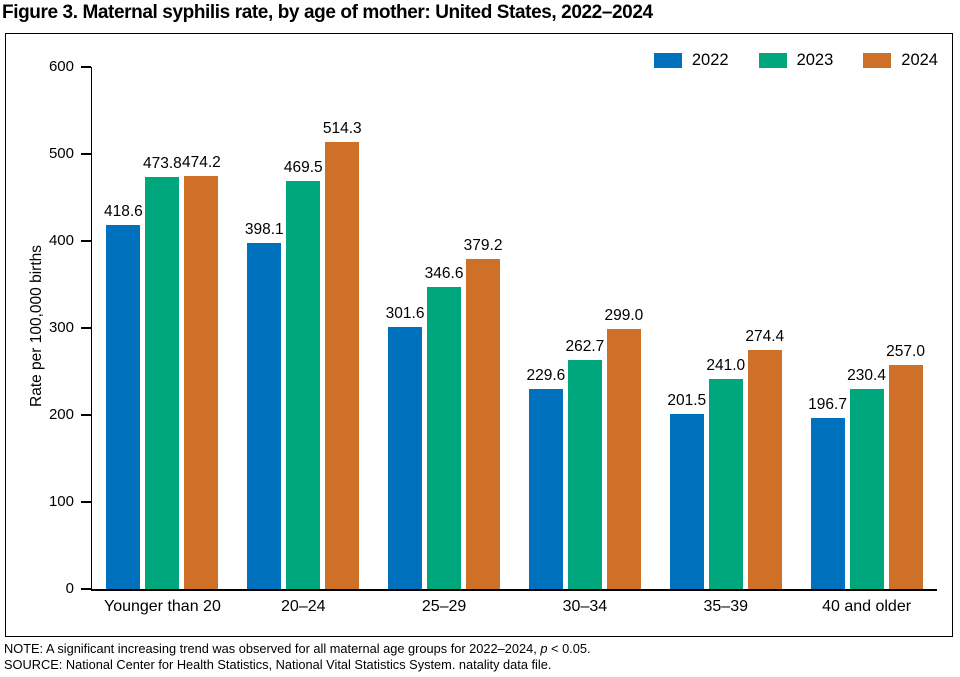 Image resolution: width=960 pixels, height=677 pixels. What do you see at coordinates (444, 606) in the screenshot?
I see `x-category-label: 25–29` at bounding box center [444, 606].